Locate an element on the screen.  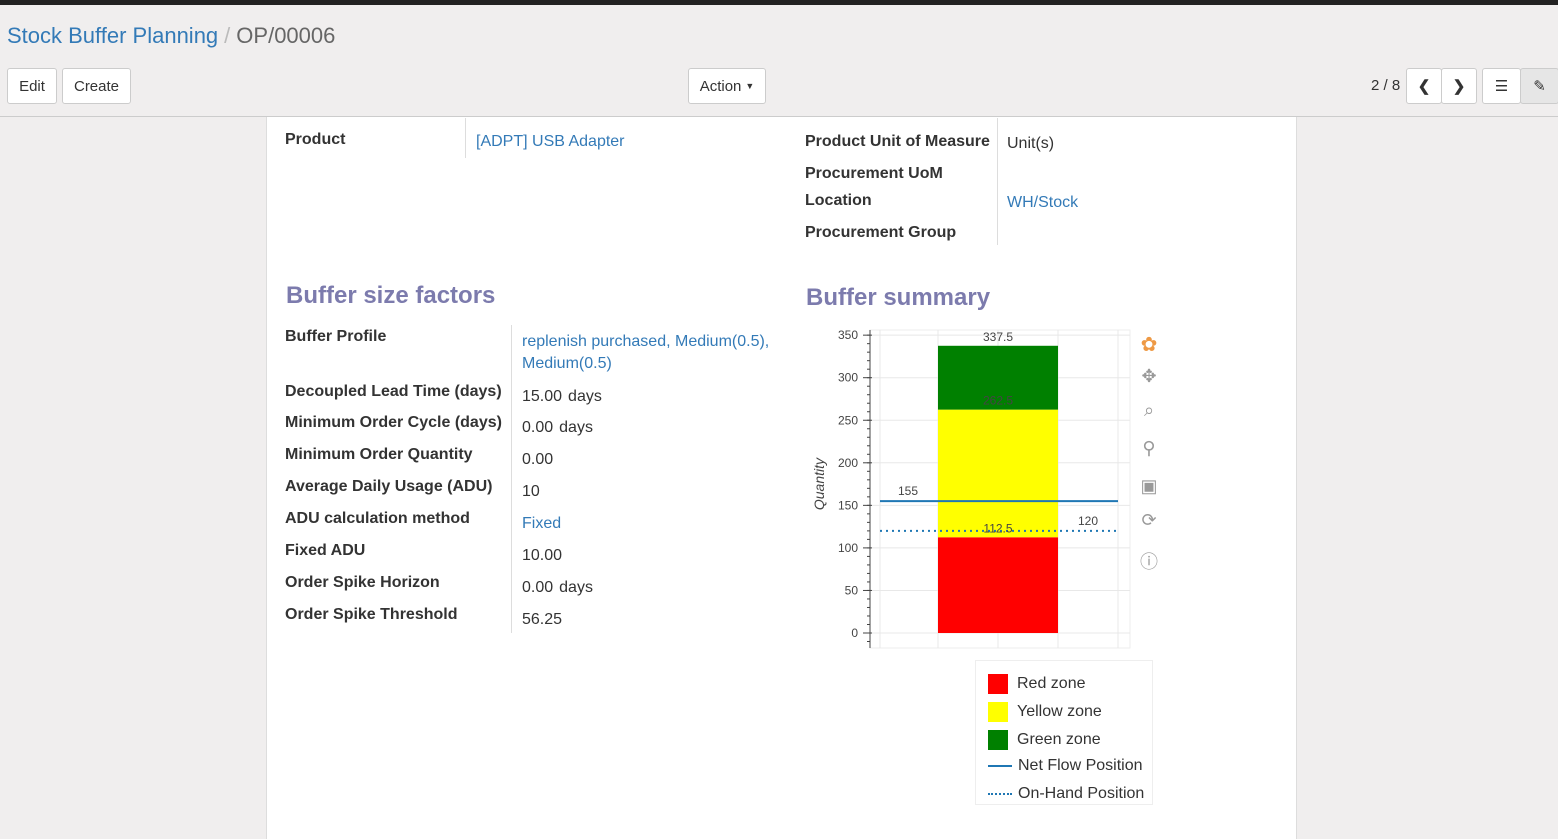
edit-icon: ✎ is located at coordinates (1539, 86).